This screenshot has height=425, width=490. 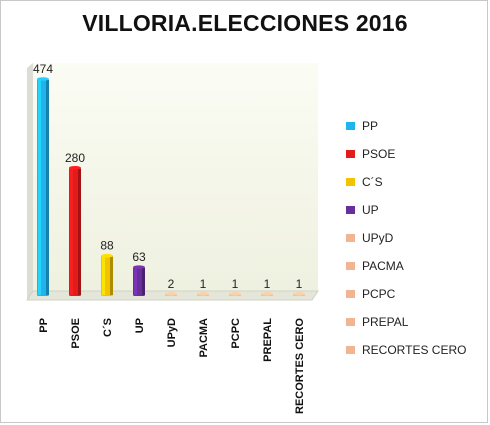 What do you see at coordinates (108, 327) in the screenshot?
I see `x-tick-label-2: C´S` at bounding box center [108, 327].